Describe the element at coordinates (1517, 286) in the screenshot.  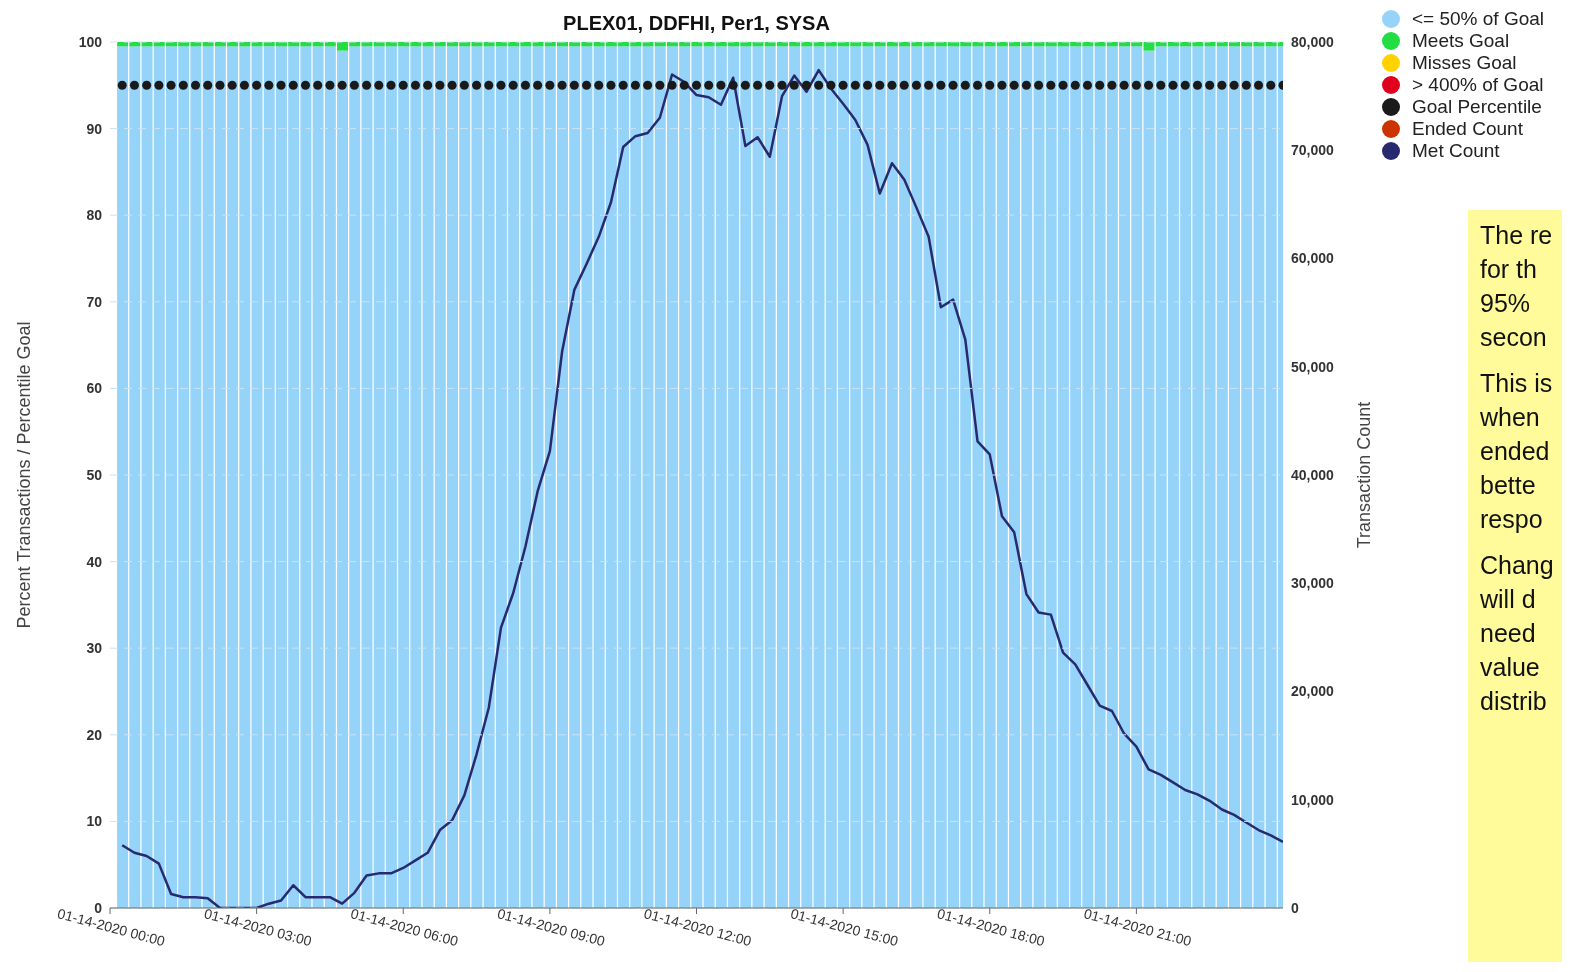
I see `text: The re for th 95% secon` at that location.